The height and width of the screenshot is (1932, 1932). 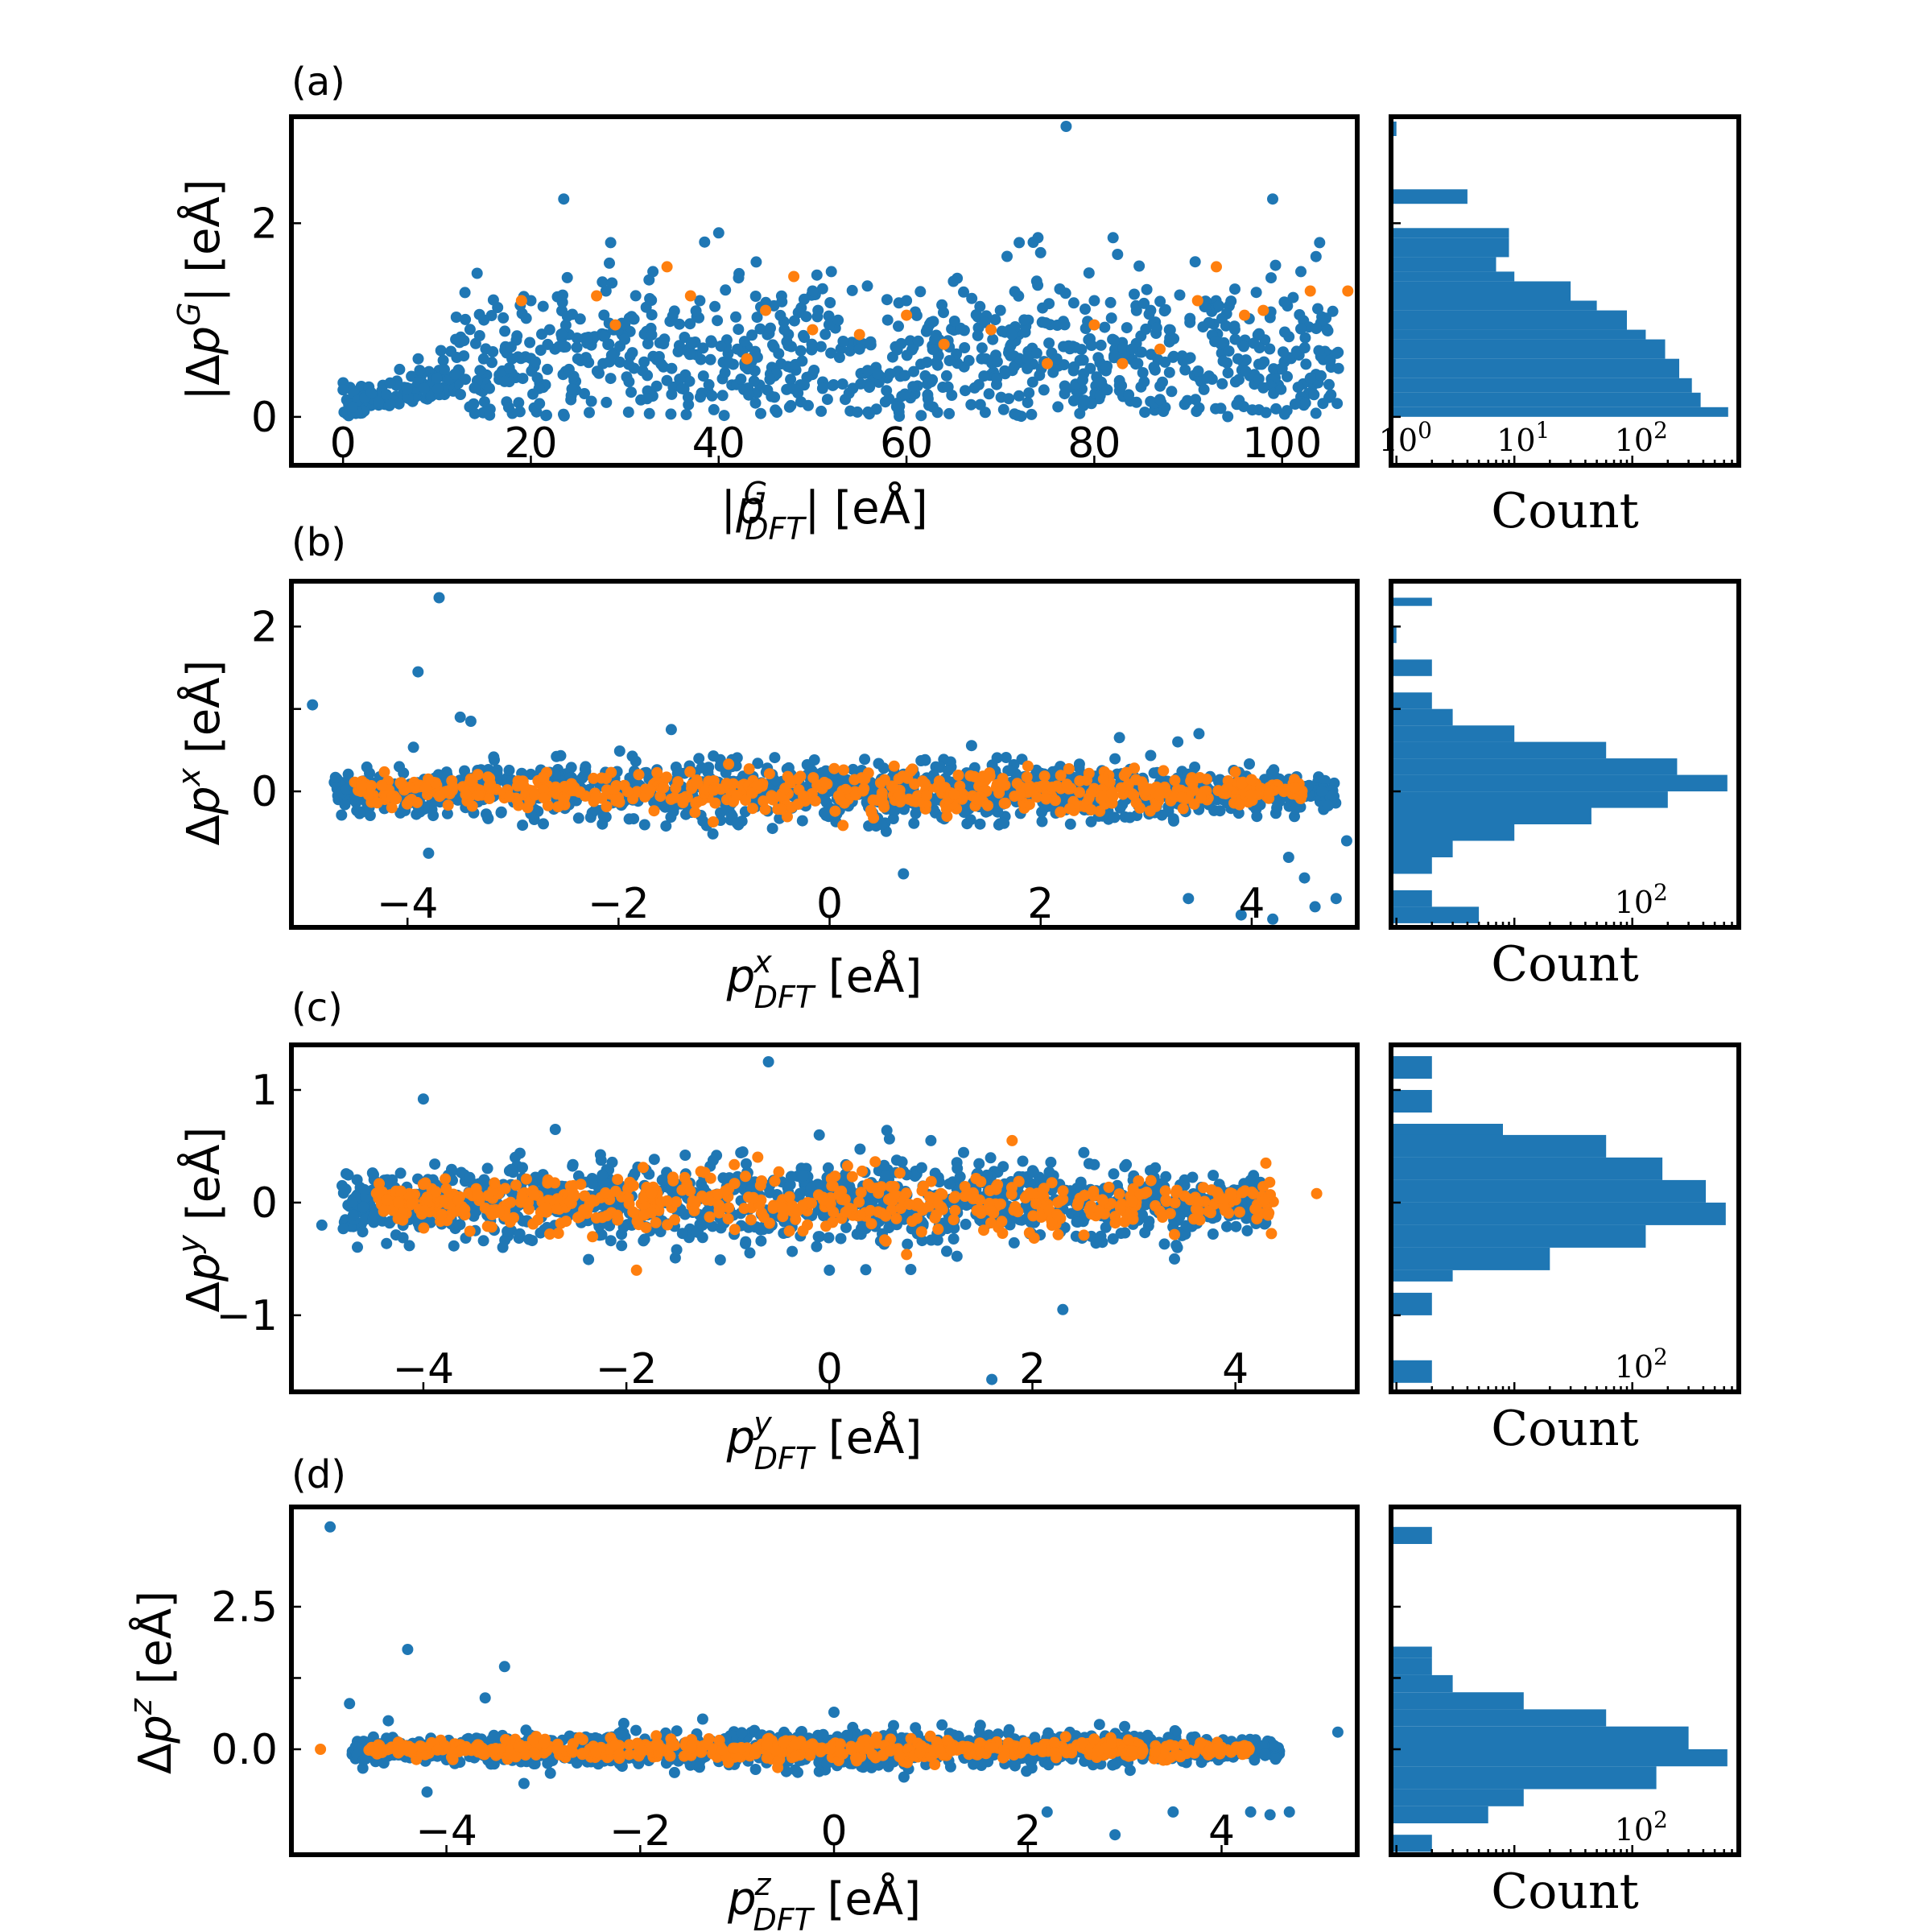 I want to click on scatter-a-y-ticks: 02, so click(x=276, y=321).